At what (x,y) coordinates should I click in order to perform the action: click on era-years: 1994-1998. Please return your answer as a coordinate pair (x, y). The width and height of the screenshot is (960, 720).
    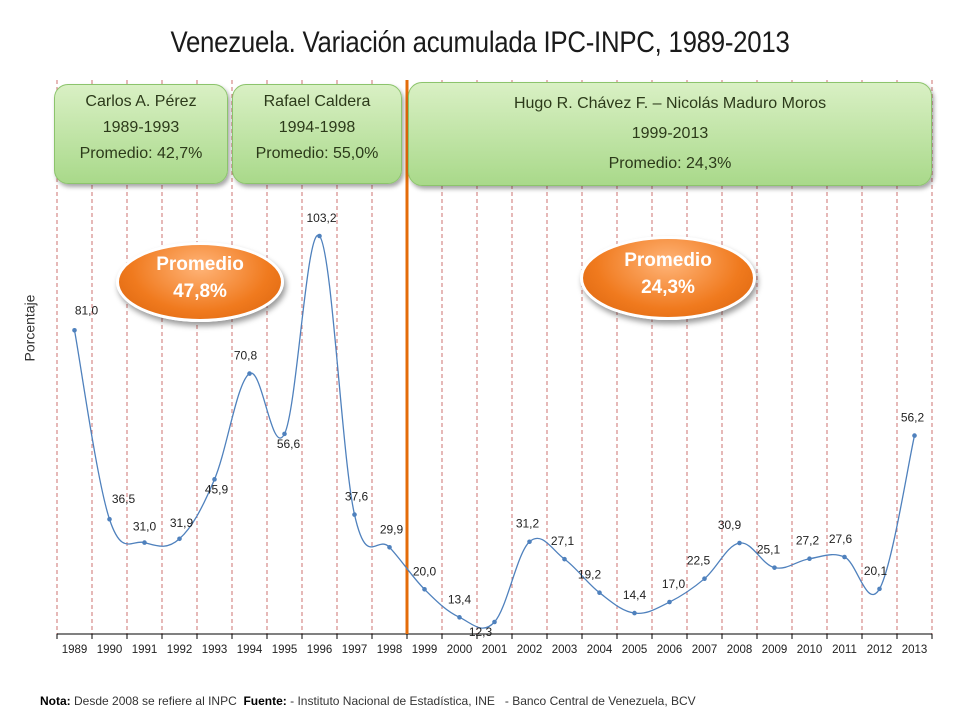
    Looking at the image, I should click on (317, 127).